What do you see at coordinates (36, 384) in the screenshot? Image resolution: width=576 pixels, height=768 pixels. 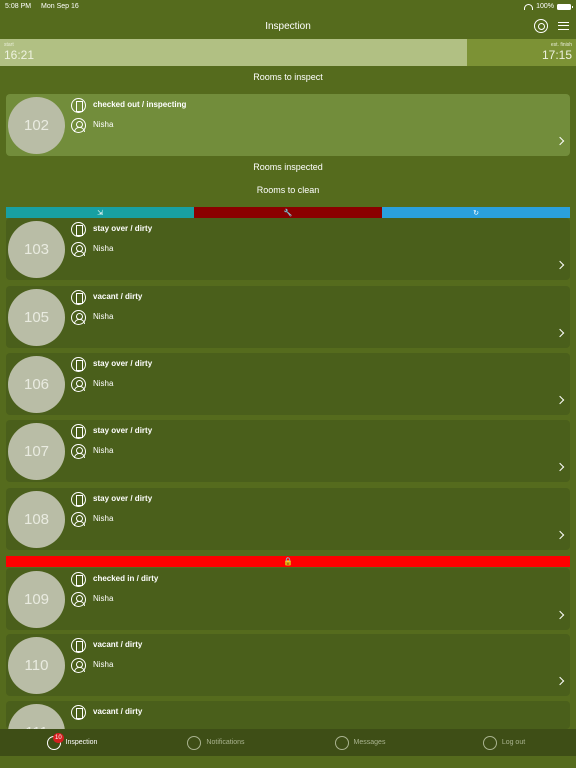 I see `room-number: 106` at bounding box center [36, 384].